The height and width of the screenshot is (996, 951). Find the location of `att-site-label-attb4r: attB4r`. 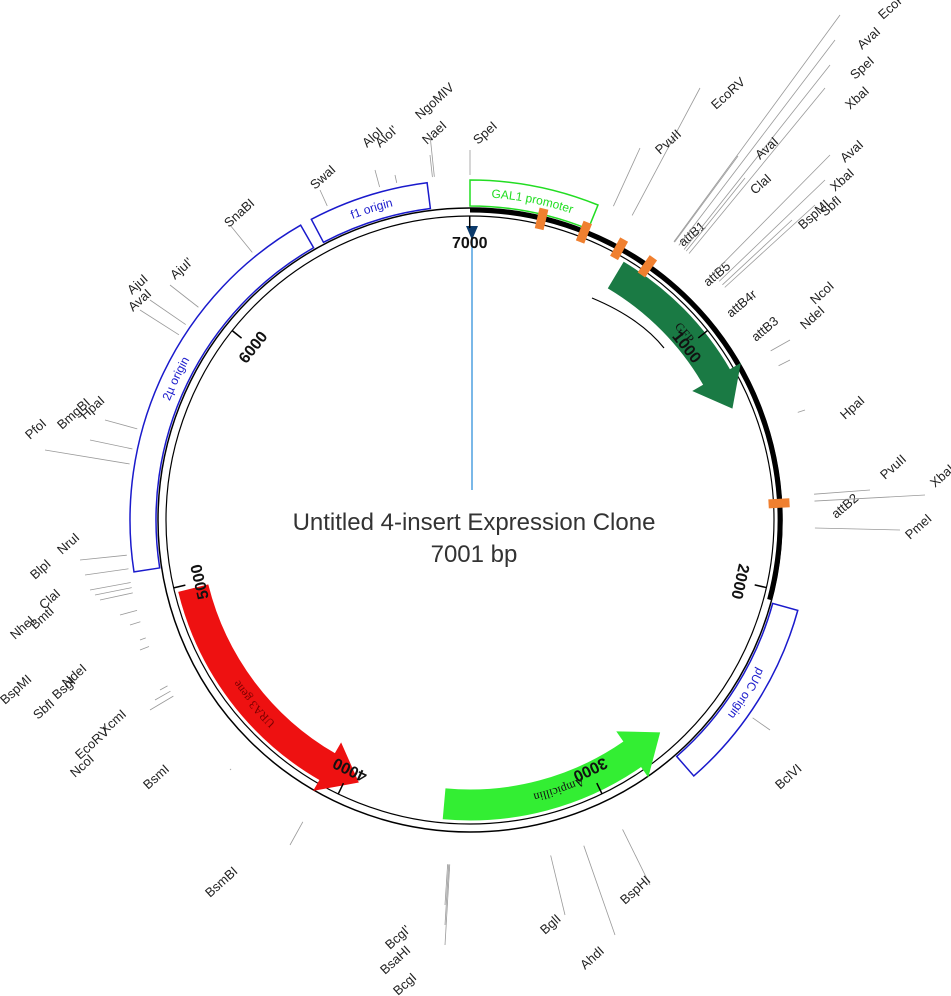

att-site-label-attb4r: attB4r is located at coordinates (741, 303).